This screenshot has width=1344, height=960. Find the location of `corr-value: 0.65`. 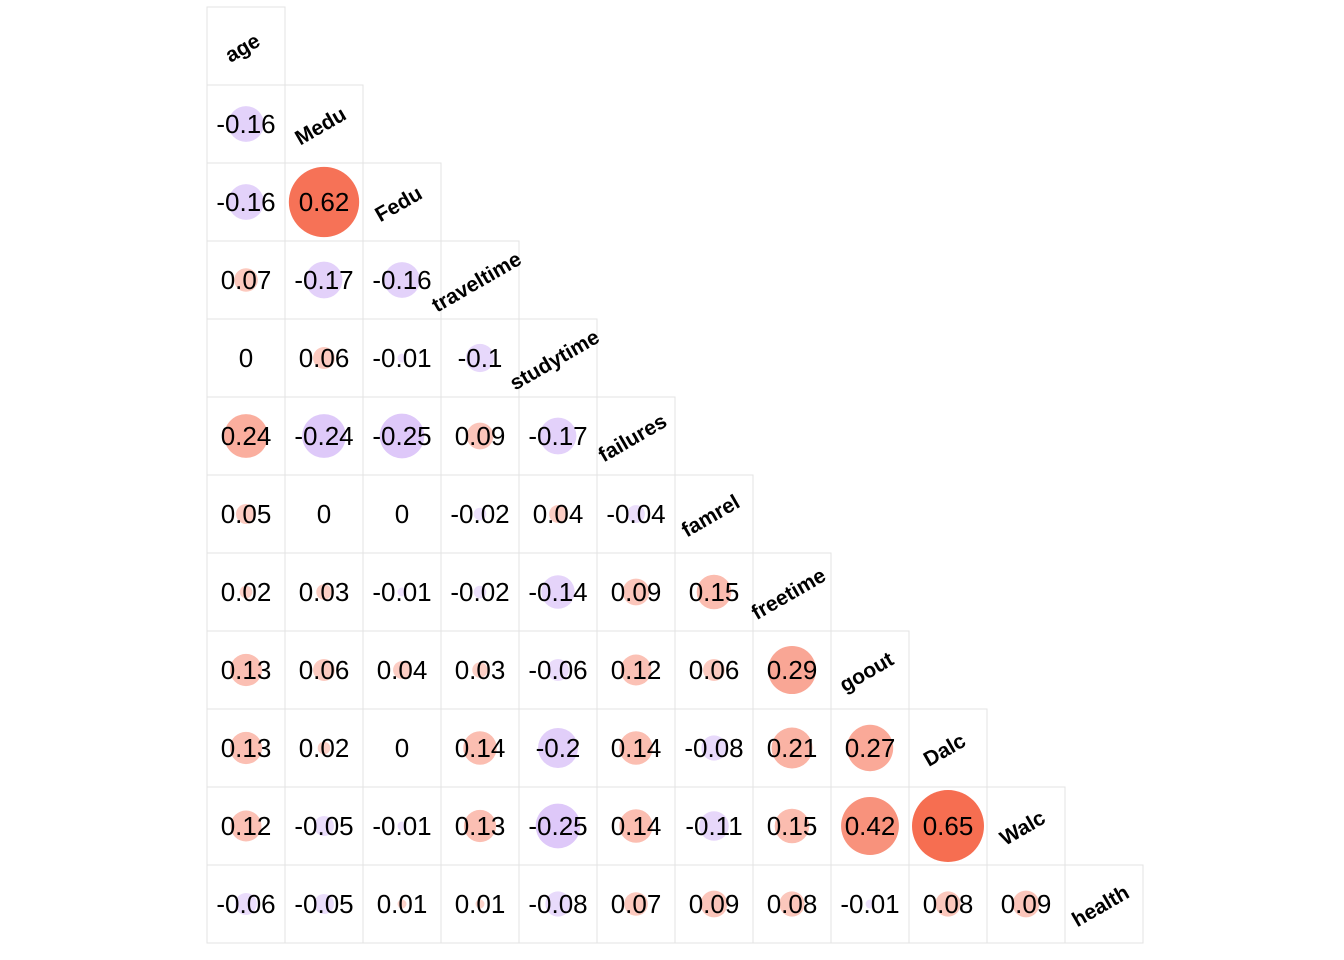

corr-value: 0.65 is located at coordinates (948, 826).